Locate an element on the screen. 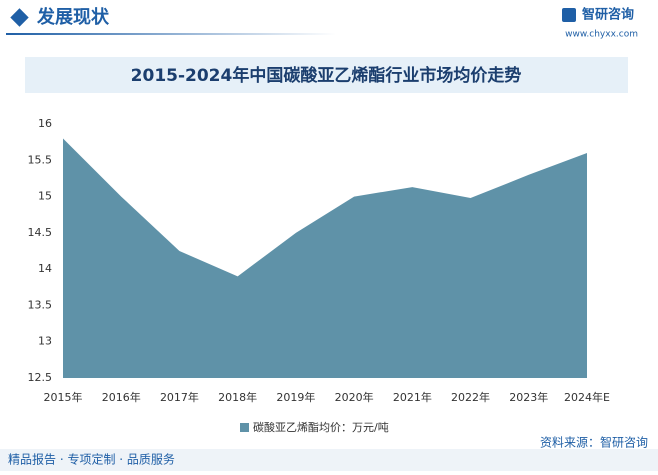 The image size is (658, 475). footer-band is located at coordinates (329, 460).